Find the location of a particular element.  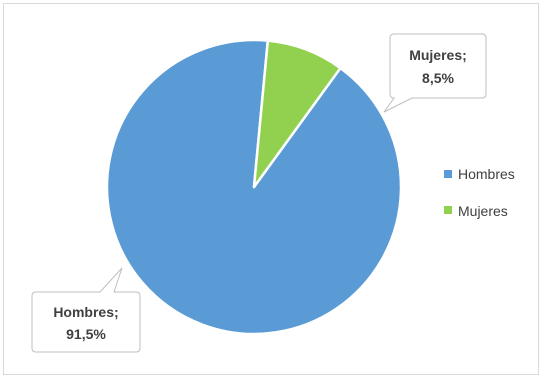

legend-swatch-hombres is located at coordinates (448, 174).